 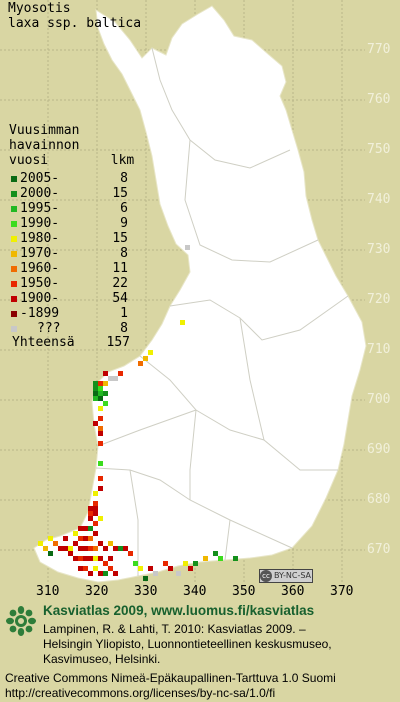 What do you see at coordinates (70, 178) in the screenshot?
I see `legend-row: 2005- 8` at bounding box center [70, 178].